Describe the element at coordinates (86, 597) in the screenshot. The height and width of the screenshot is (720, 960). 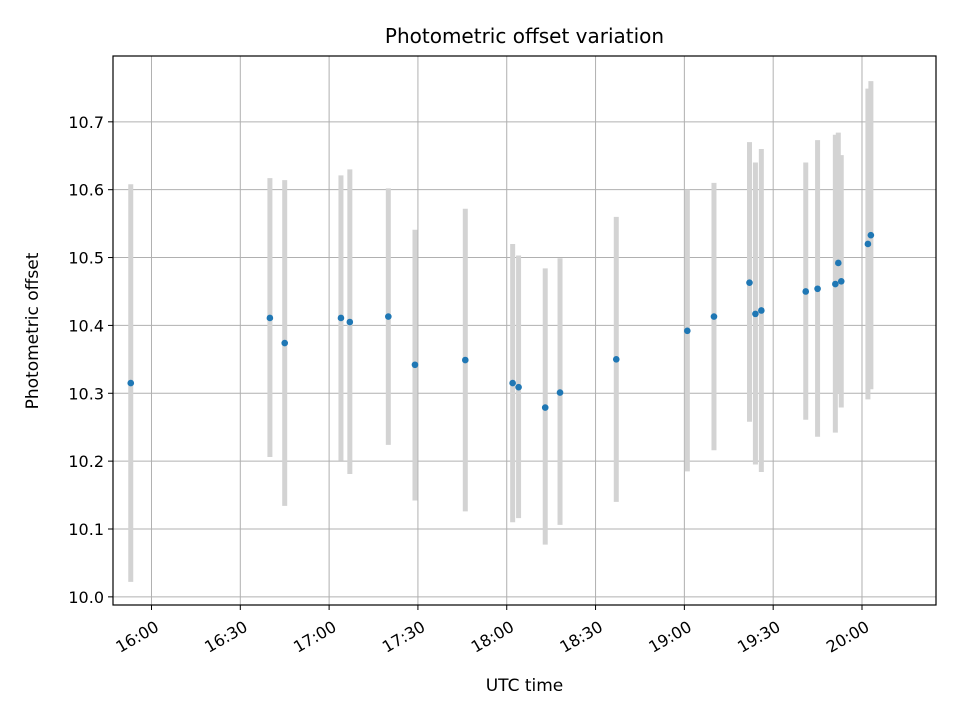
I see `y-tick-label: 10.0` at that location.